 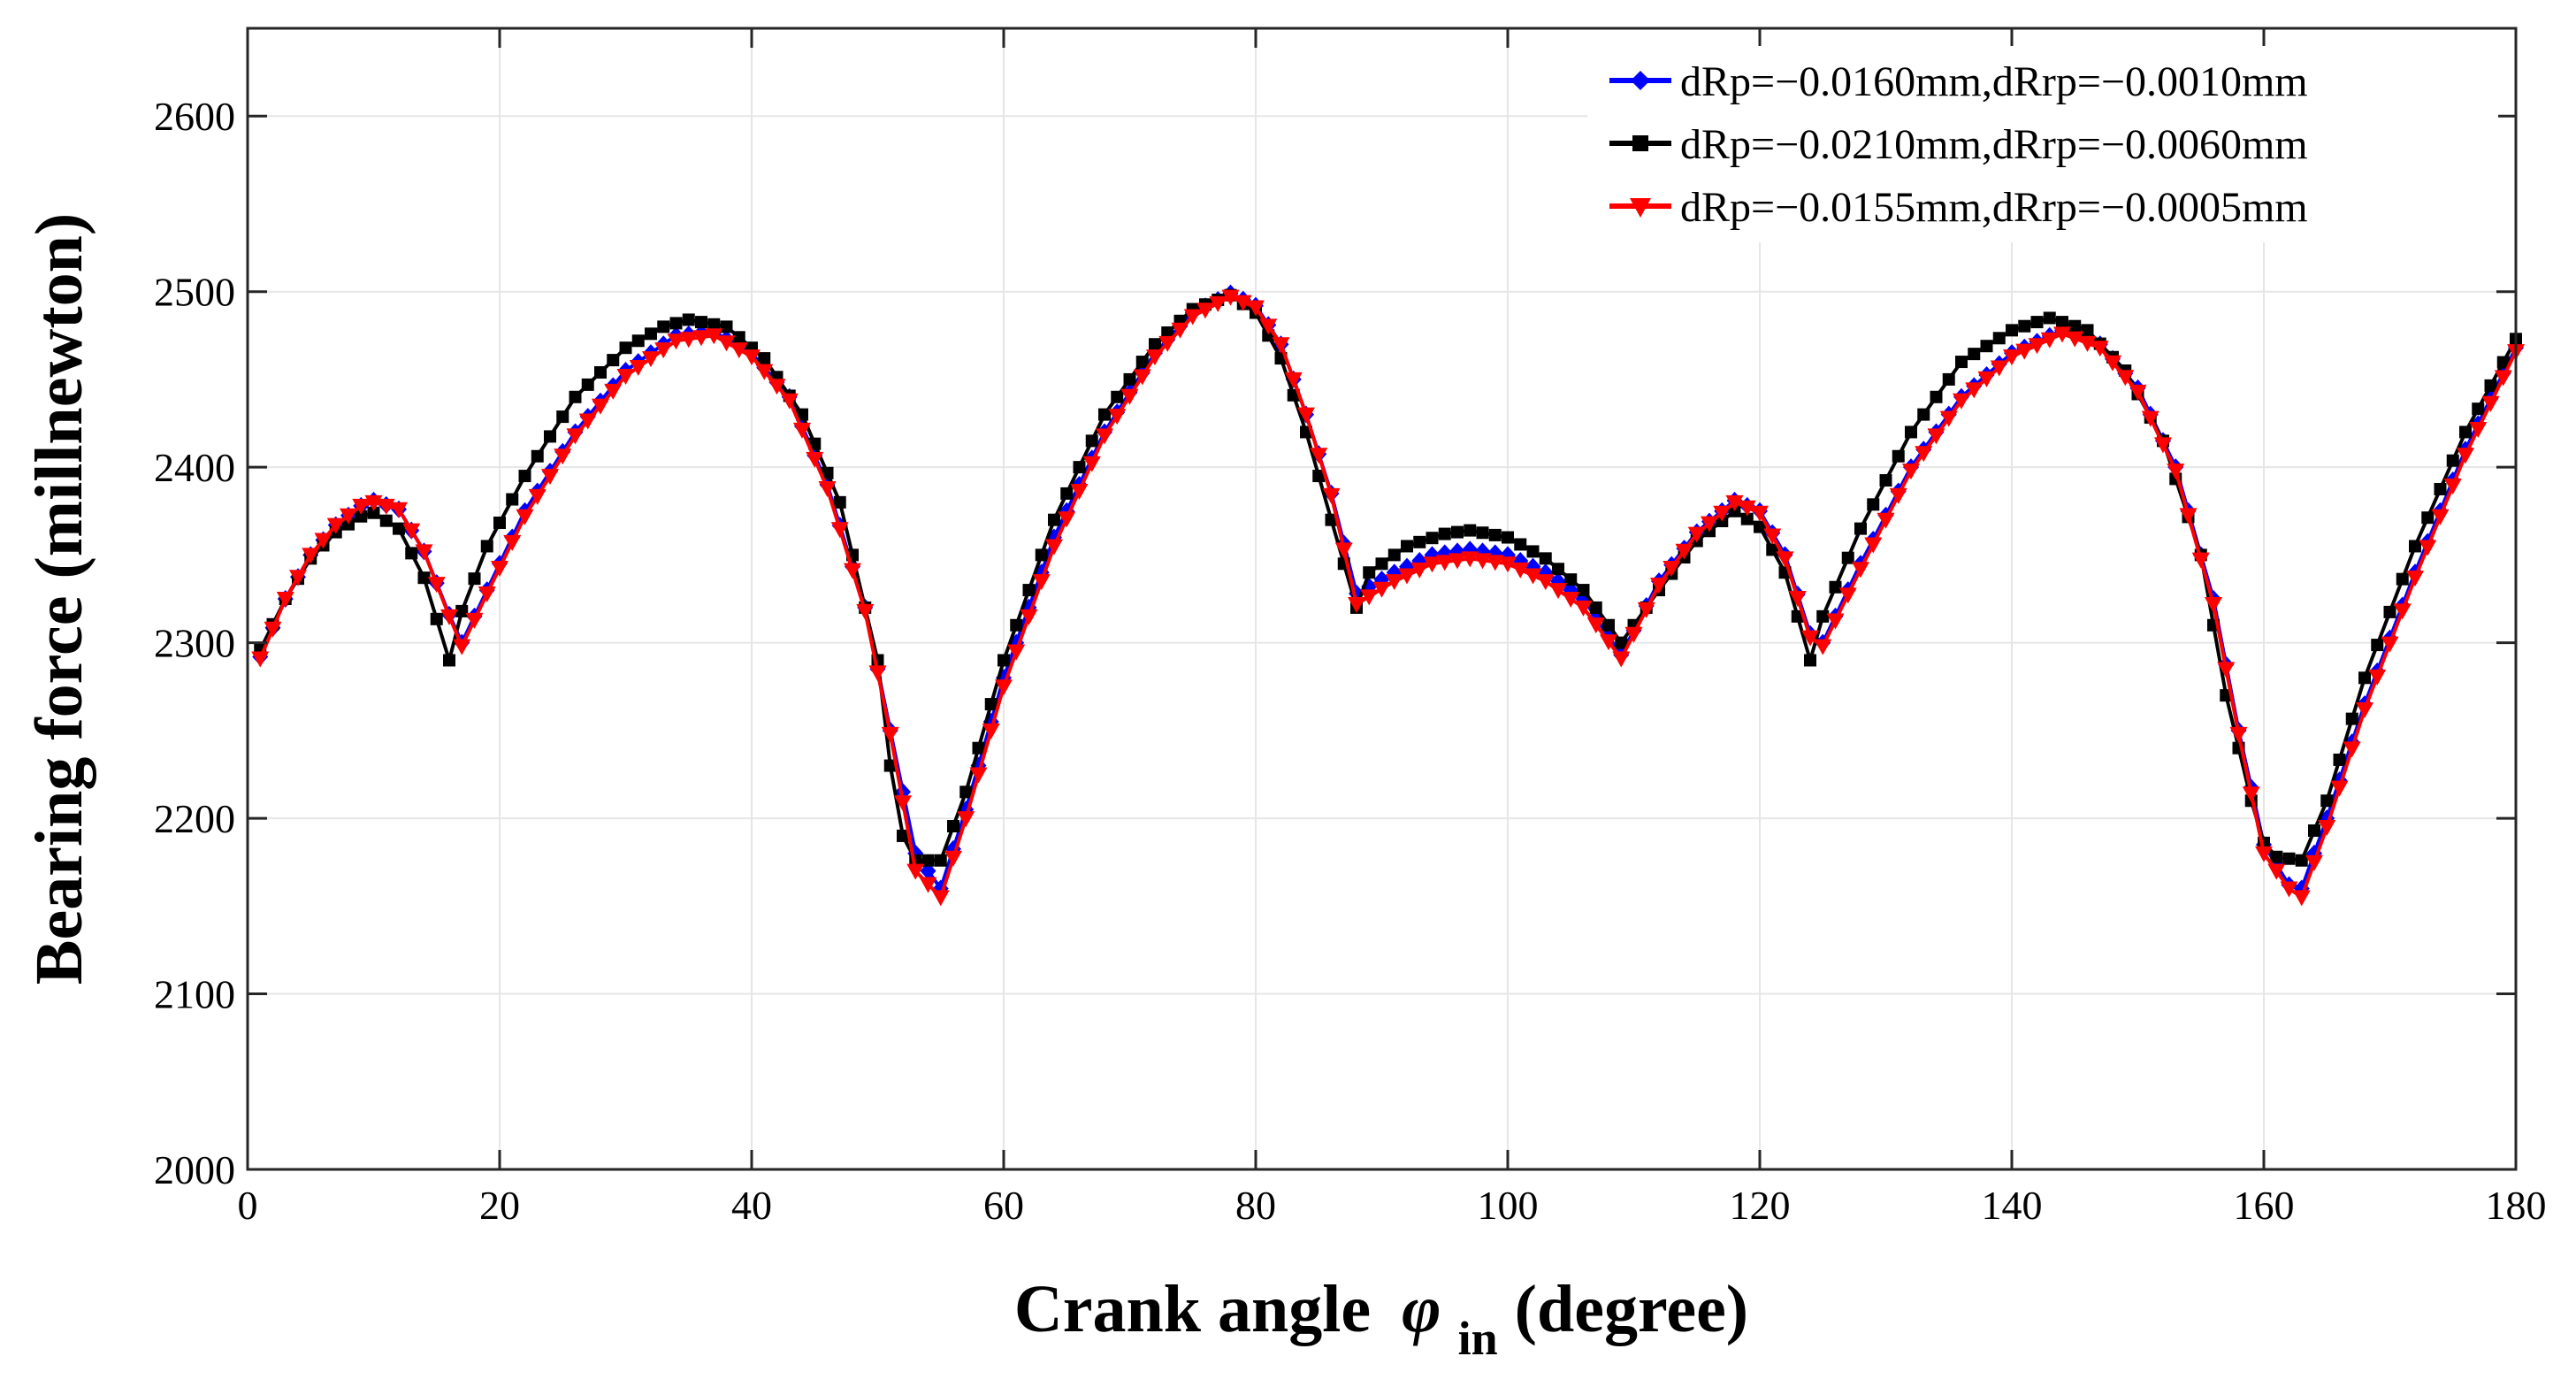 What do you see at coordinates (1640, 208) in the screenshot?
I see `legend-marker-triangle` at bounding box center [1640, 208].